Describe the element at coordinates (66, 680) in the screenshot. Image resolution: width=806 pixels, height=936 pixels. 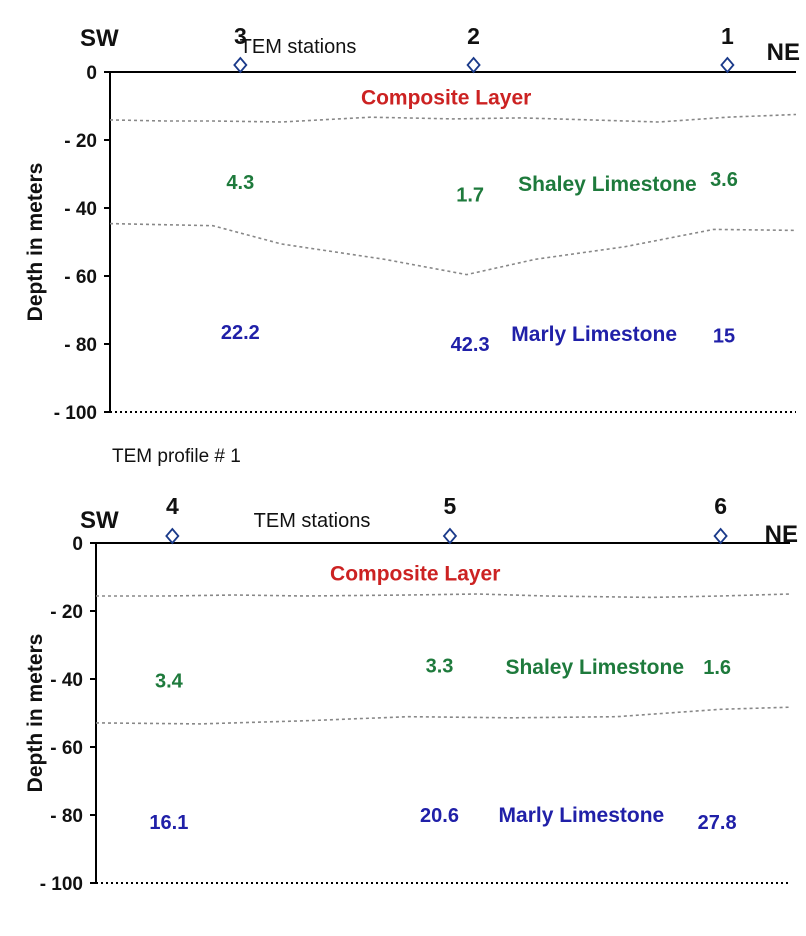
I see `p2-tick-label-2: - 40` at that location.